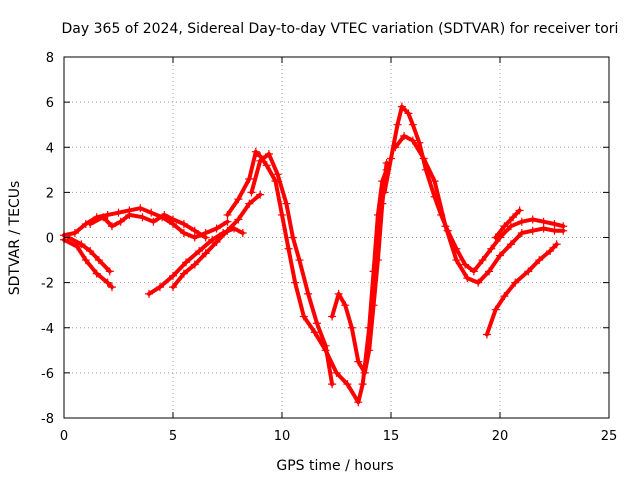 The width and height of the screenshot is (640, 480). I want to click on x-tick-label: 25, so click(609, 436).